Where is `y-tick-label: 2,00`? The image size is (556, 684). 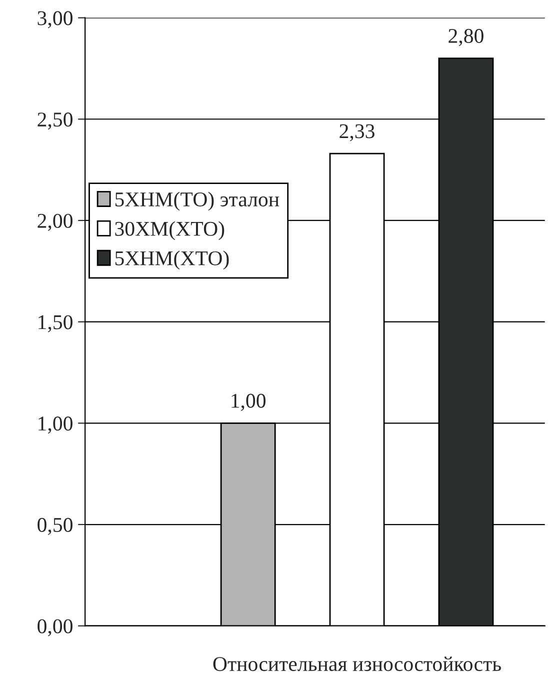
y-tick-label: 2,00 is located at coordinates (55, 222).